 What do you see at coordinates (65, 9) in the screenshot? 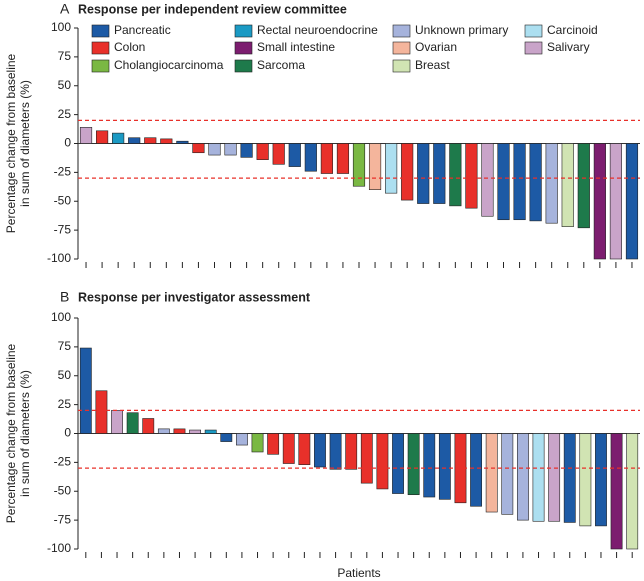
I see `panel-label: A` at bounding box center [65, 9].